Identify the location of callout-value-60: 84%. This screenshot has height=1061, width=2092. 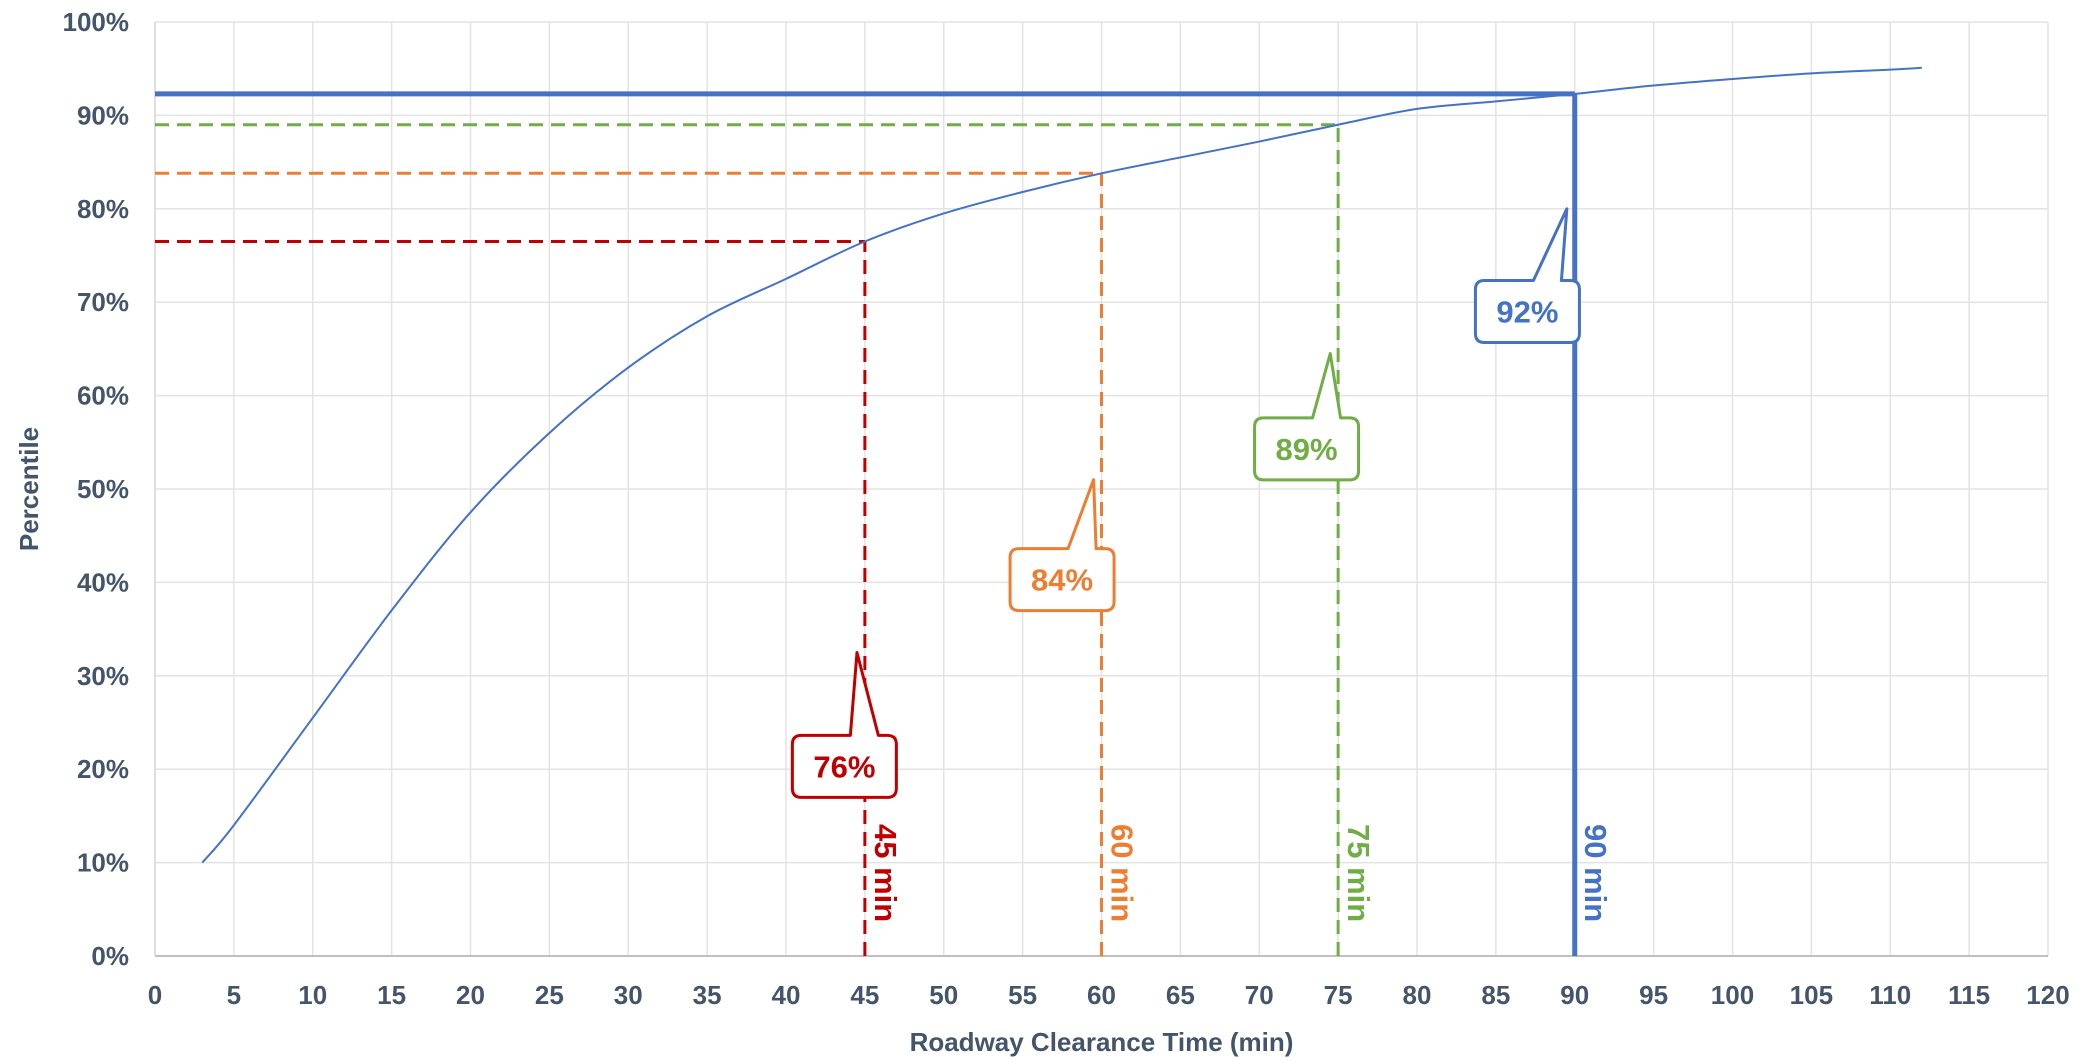
(1062, 580).